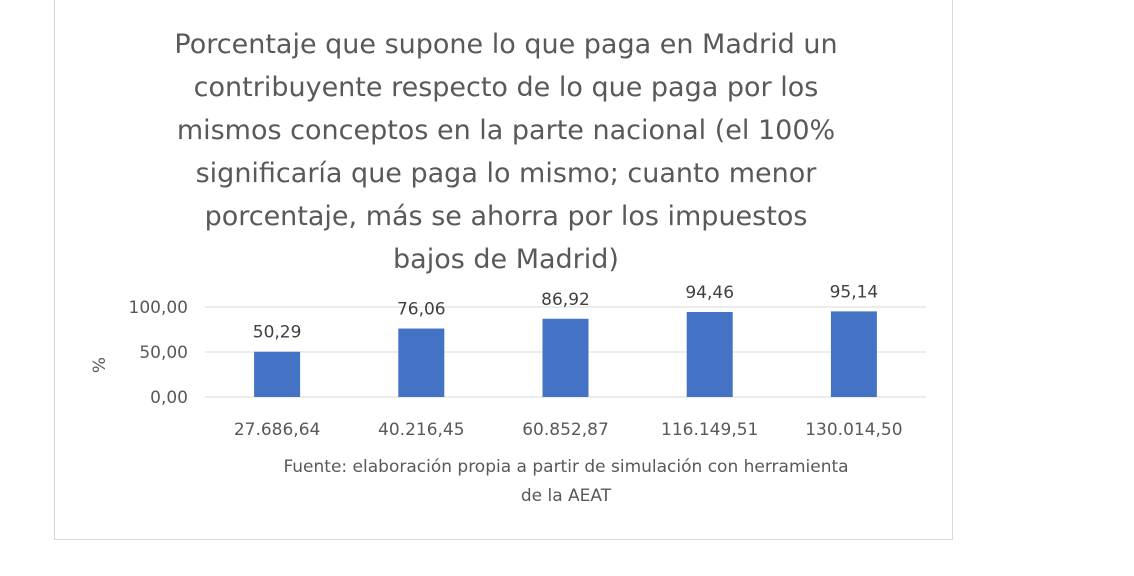 This screenshot has height=576, width=1134. I want to click on x-tick-label: 116.149,51, so click(709, 430).